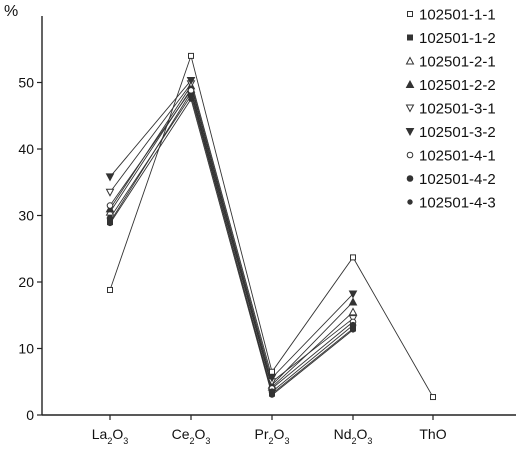  I want to click on y-tick-label: 30, so click(26, 216).